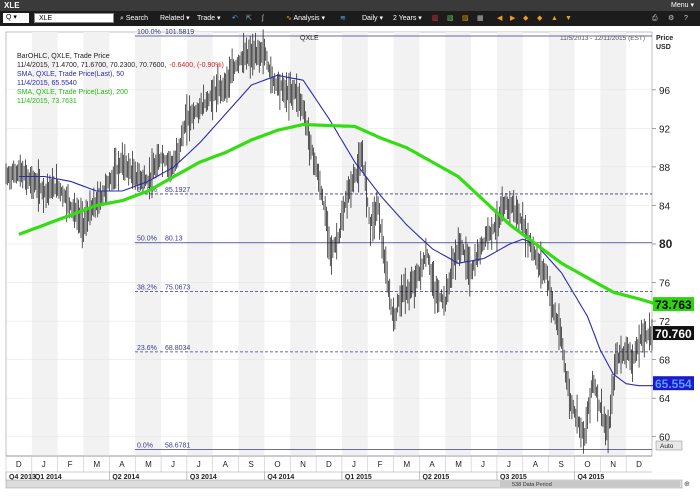  What do you see at coordinates (602, 38) in the screenshot?
I see `chart-date-range: 11/5/2013 - 12/11/2015 (EST)` at bounding box center [602, 38].